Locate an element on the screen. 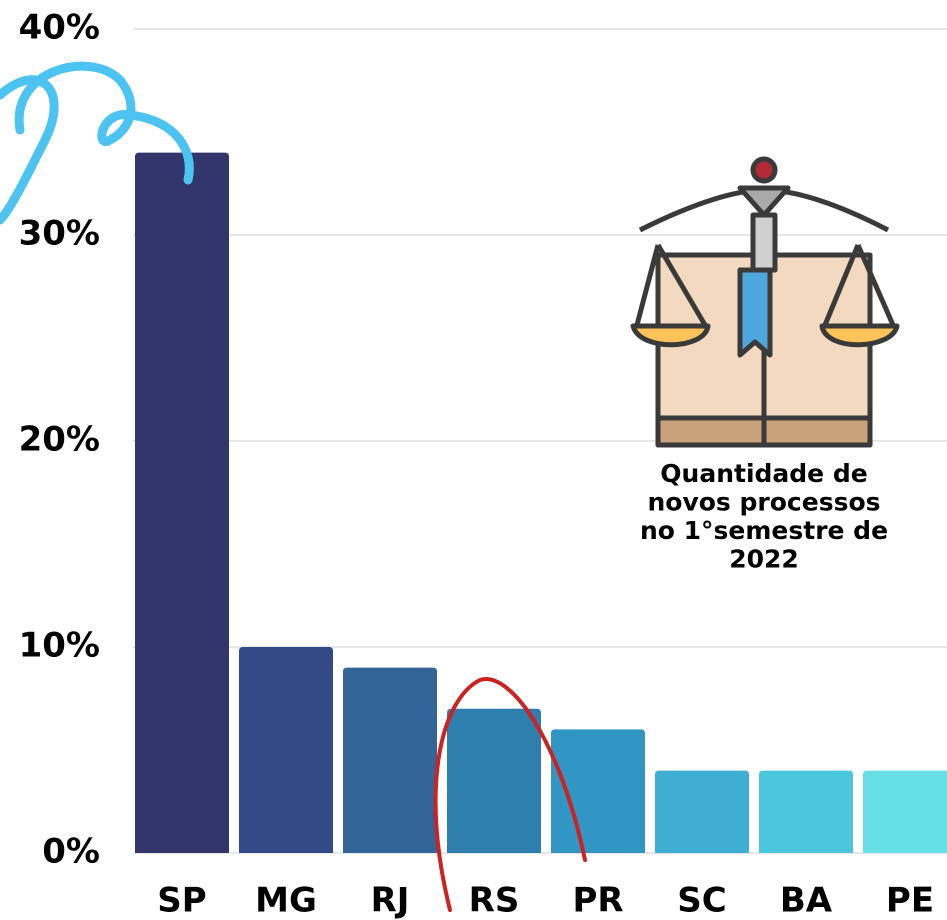 Image resolution: width=947 pixels, height=920 pixels. circle-mark is located at coordinates (510, 794).